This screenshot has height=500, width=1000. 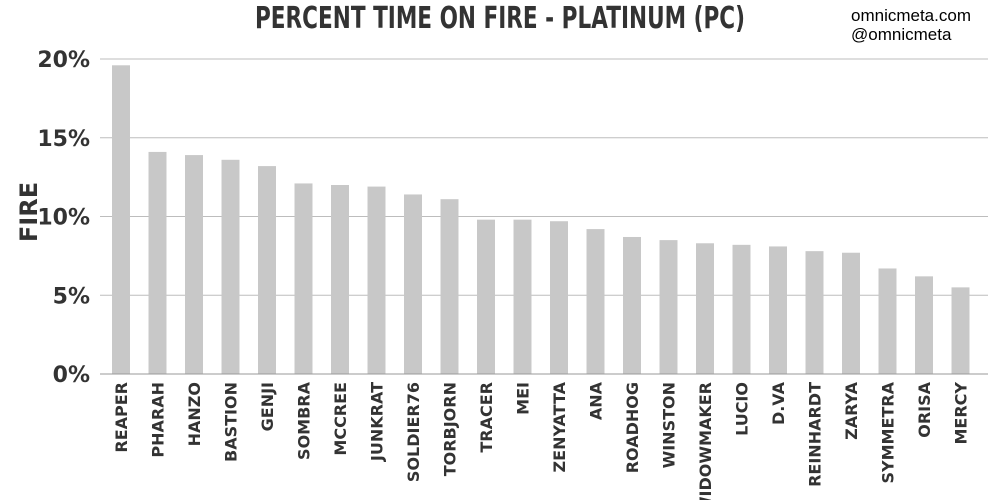 I want to click on bar-hanzo, so click(x=194, y=264).